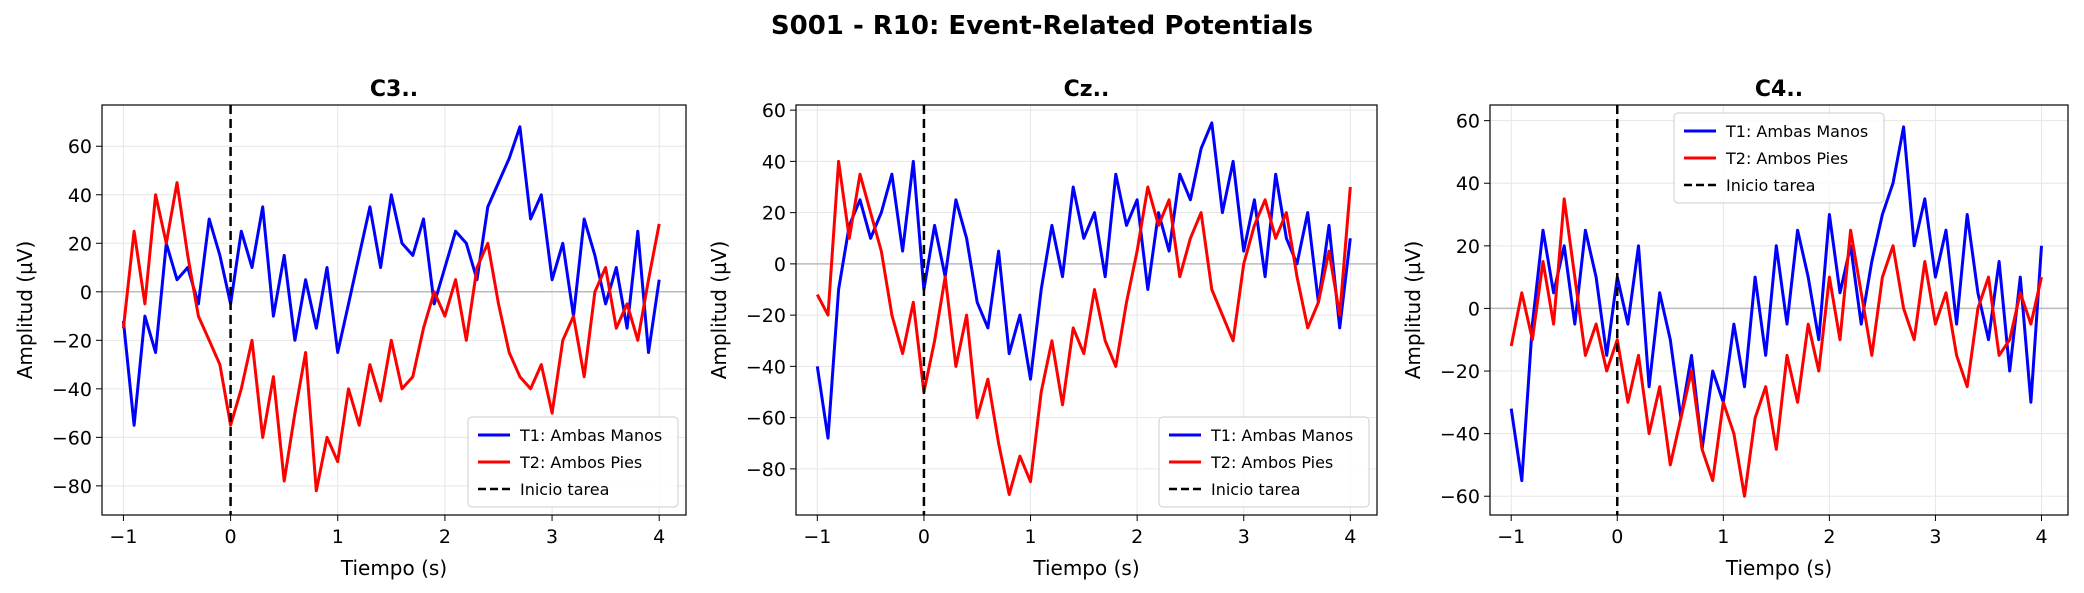 The height and width of the screenshot is (593, 2084). What do you see at coordinates (1042, 26) in the screenshot?
I see `figure-title: S001 - R10: Event-Related Potentials` at bounding box center [1042, 26].